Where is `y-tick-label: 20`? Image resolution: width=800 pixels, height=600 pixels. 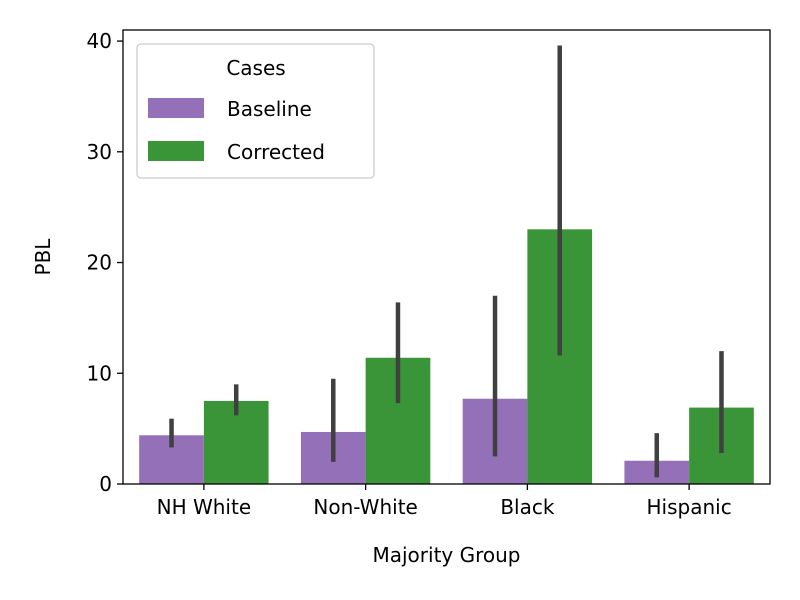
y-tick-label: 20 is located at coordinates (99, 263).